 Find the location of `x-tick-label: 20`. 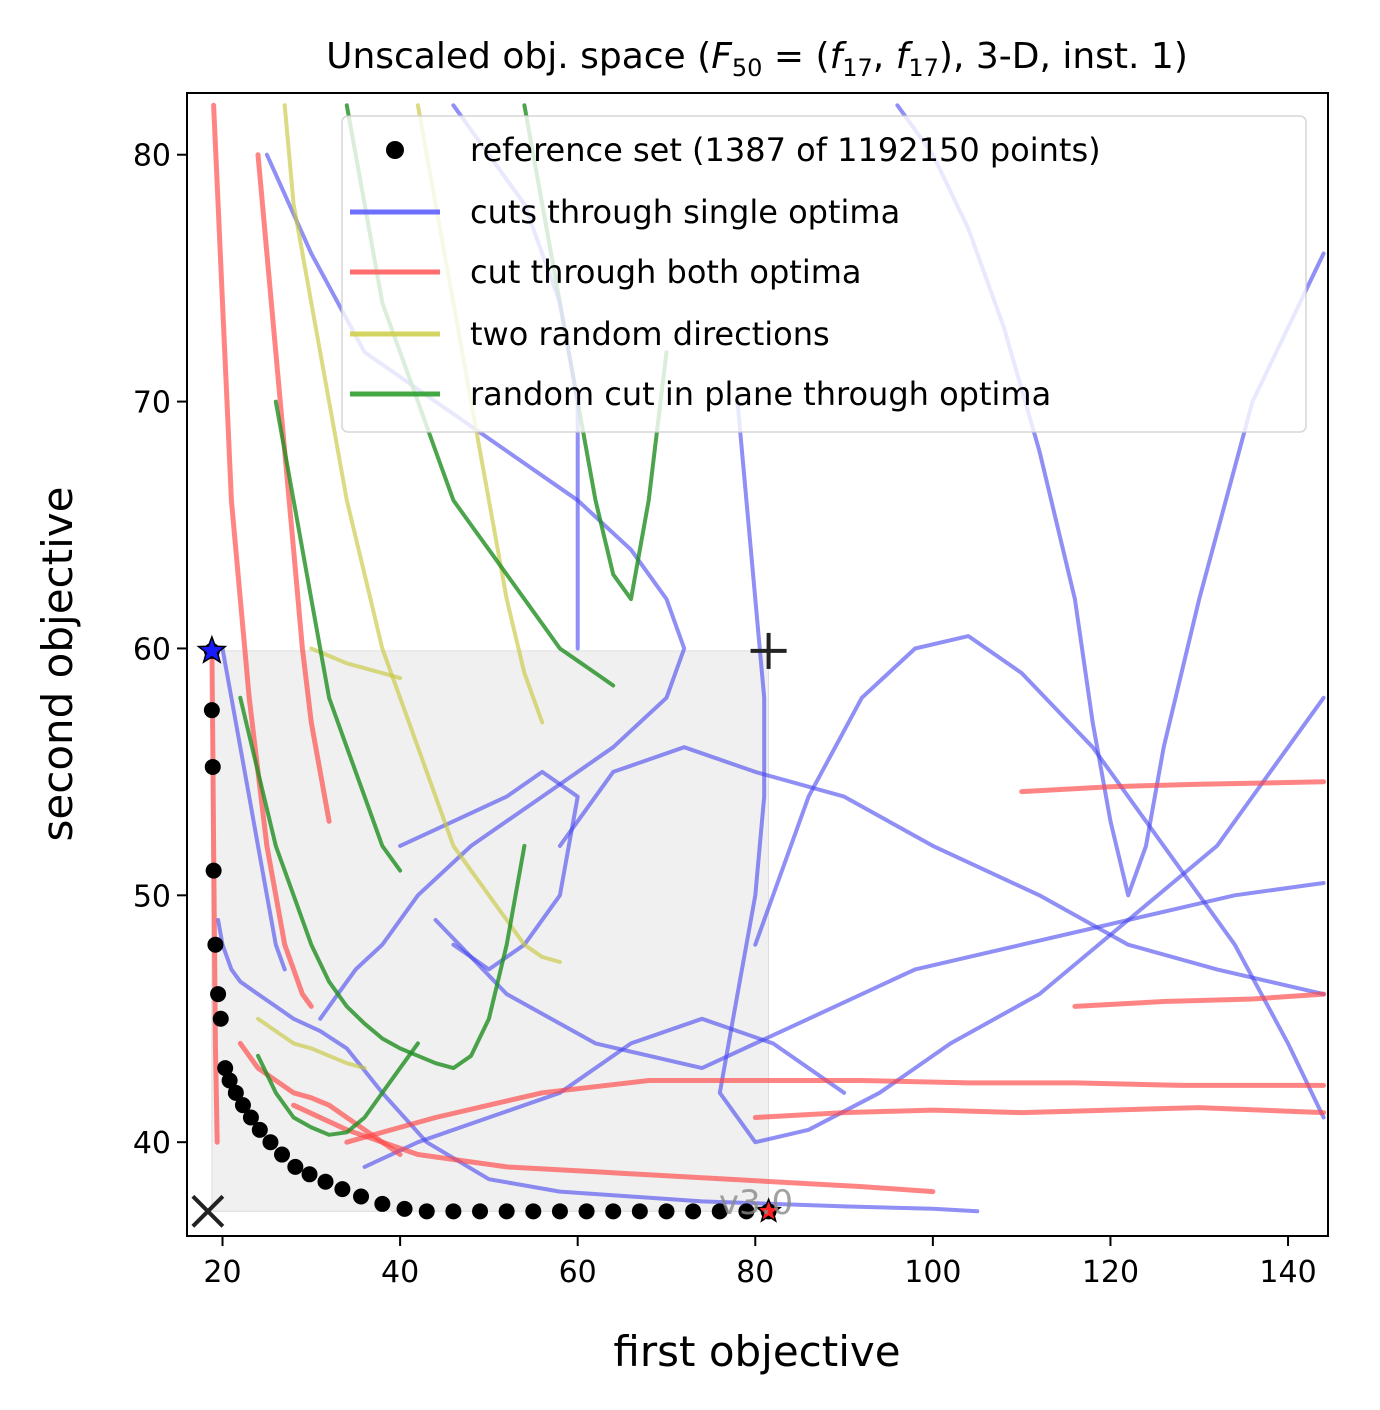

x-tick-label: 20 is located at coordinates (222, 1272).